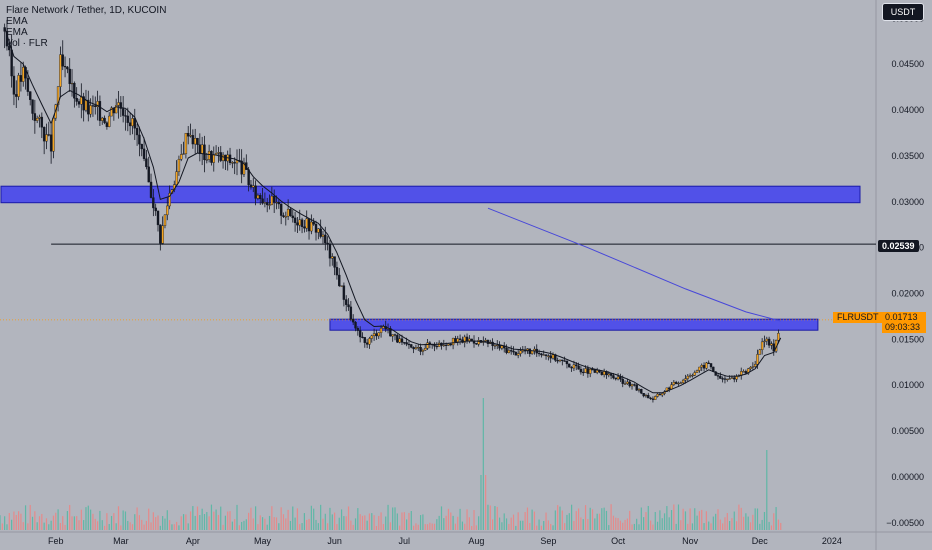 The width and height of the screenshot is (932, 550). What do you see at coordinates (903, 12) in the screenshot?
I see `currency-button: USDT` at bounding box center [903, 12].